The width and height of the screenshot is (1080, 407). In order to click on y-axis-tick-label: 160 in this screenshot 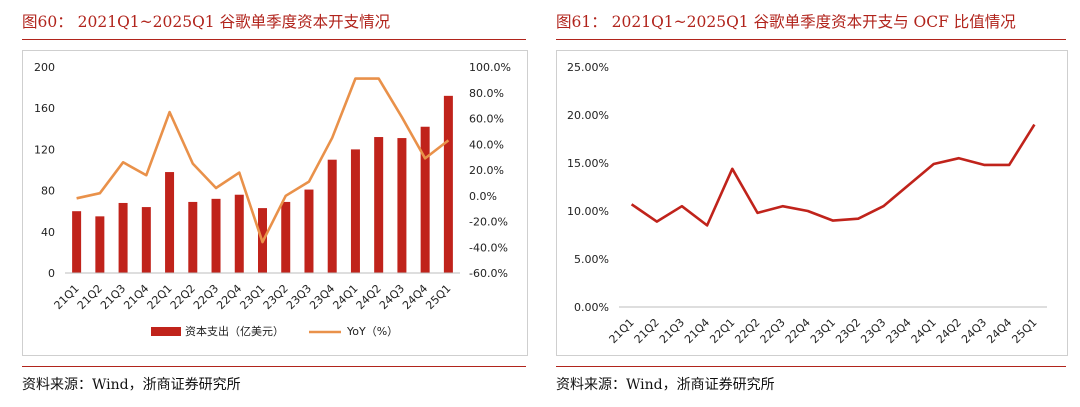, I will do `click(44, 108)`.